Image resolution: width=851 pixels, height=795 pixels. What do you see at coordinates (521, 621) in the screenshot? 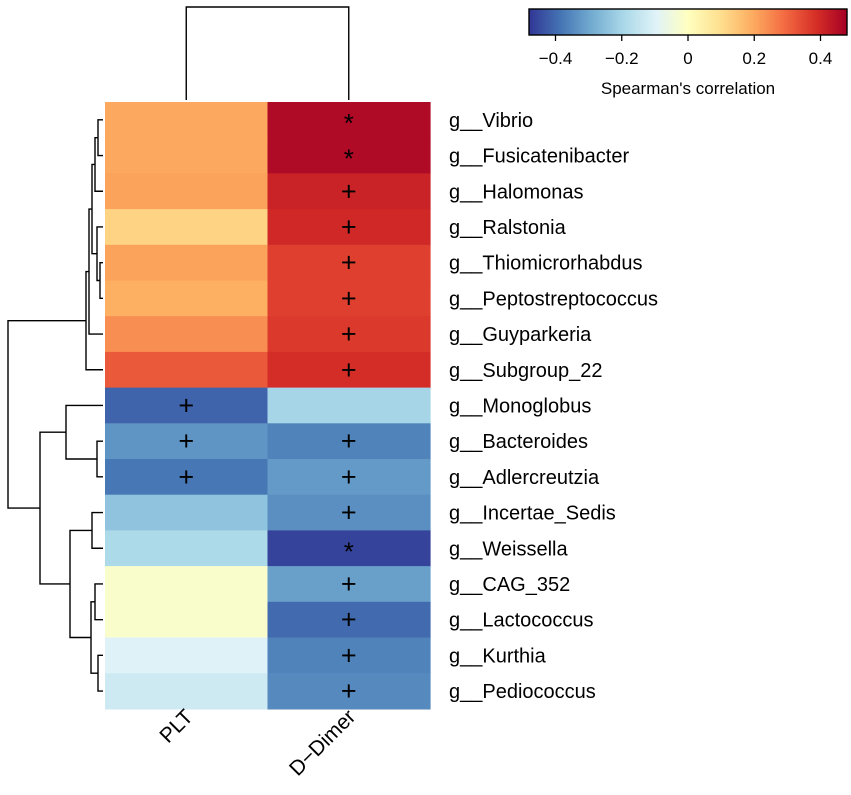
I see `row-label: g__Lactococcus` at bounding box center [521, 621].